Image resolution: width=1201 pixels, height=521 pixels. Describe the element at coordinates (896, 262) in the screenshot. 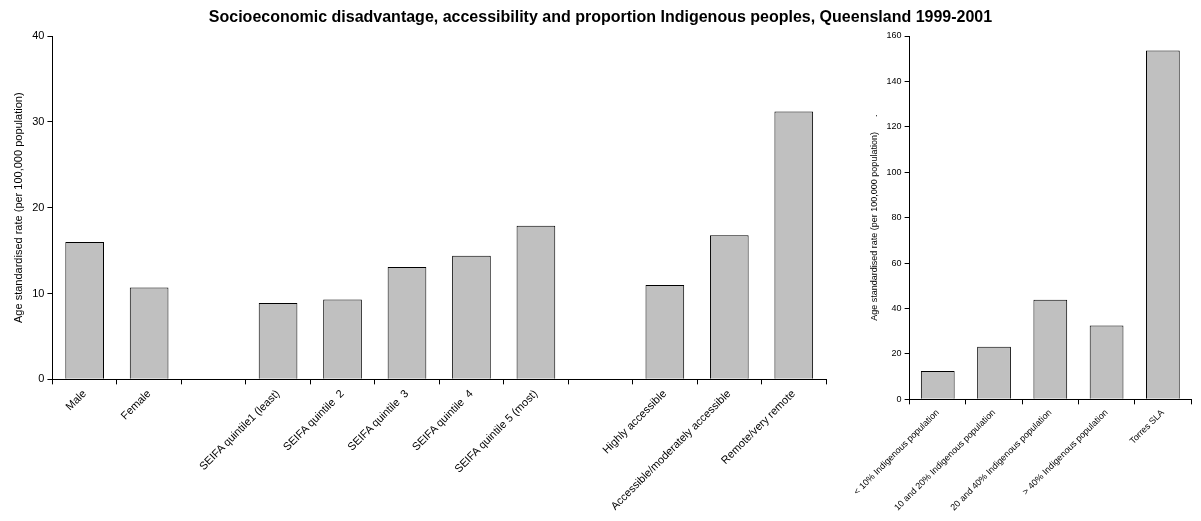

I see `y-tick-label: 60` at that location.